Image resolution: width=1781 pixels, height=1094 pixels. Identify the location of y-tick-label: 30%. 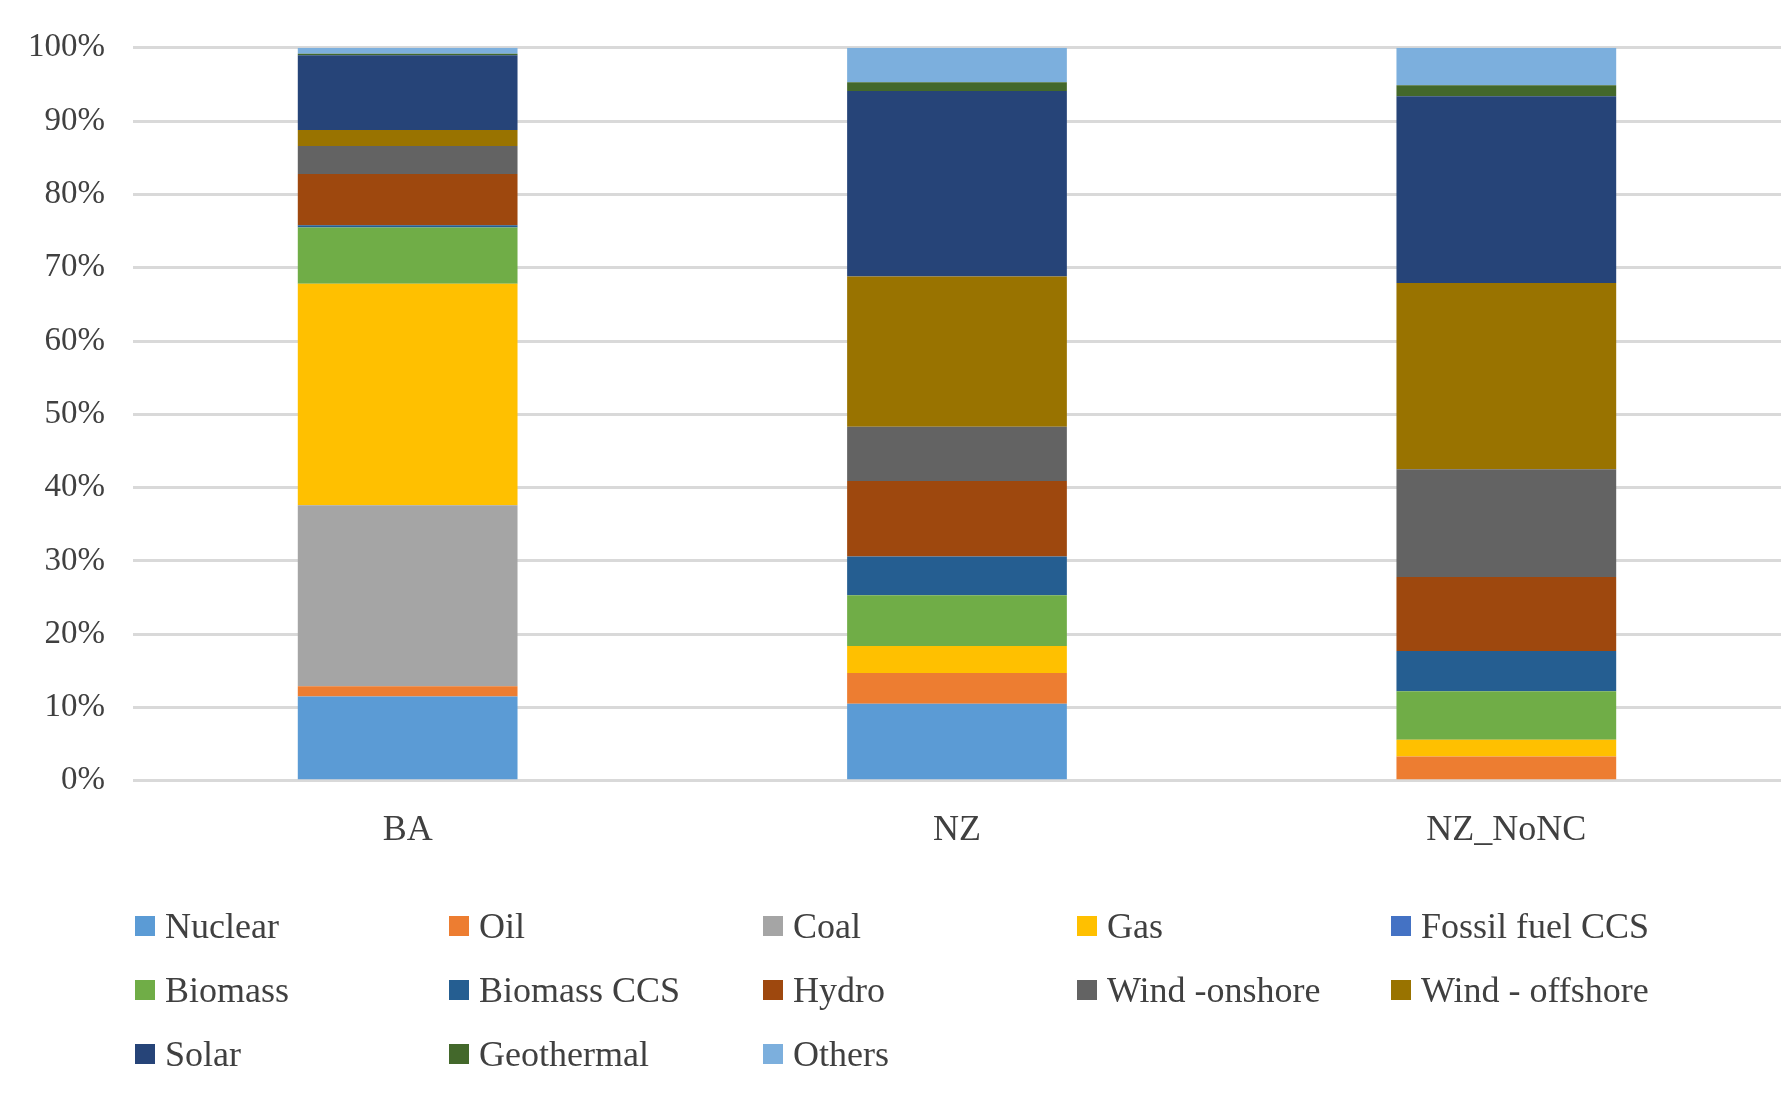
(74, 558).